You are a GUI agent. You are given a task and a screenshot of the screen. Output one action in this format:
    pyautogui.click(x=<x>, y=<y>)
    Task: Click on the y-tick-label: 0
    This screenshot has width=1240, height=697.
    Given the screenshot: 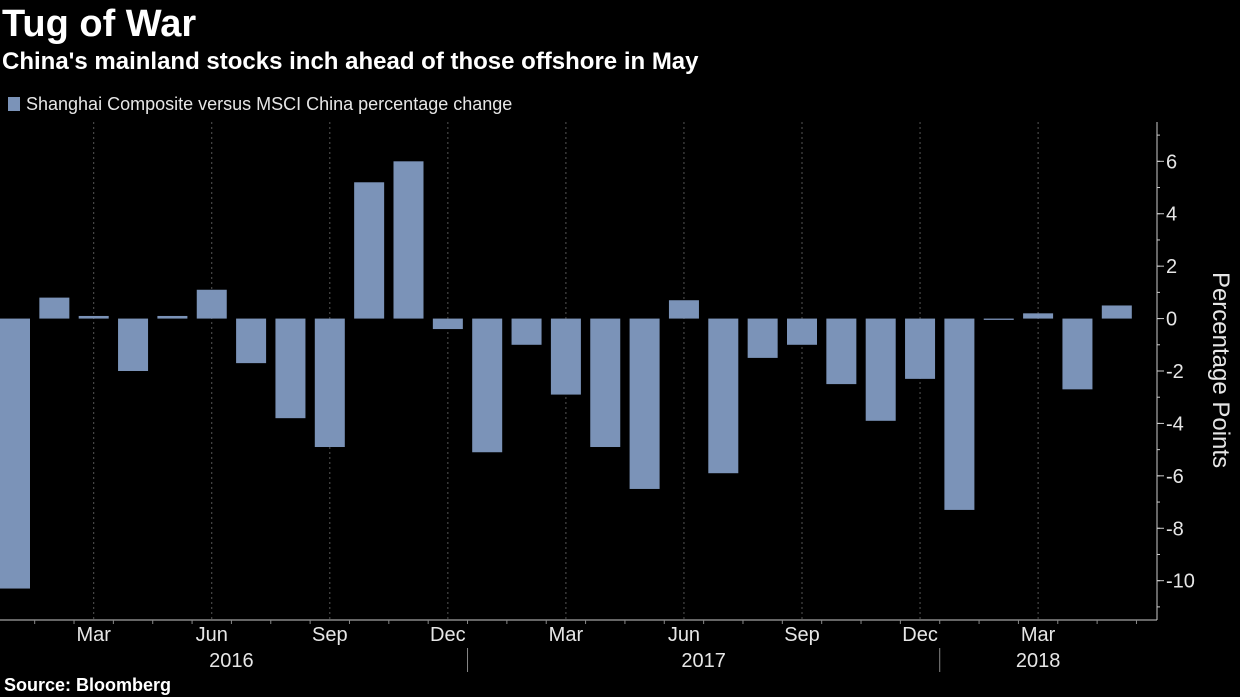 What is the action you would take?
    pyautogui.click(x=1171, y=320)
    